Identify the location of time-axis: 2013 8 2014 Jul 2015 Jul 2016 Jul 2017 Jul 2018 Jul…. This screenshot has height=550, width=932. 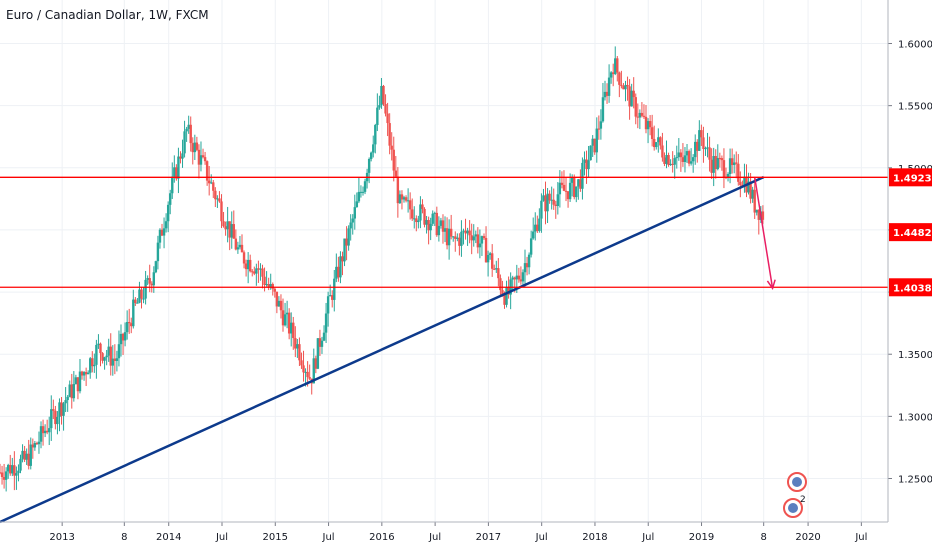
(444, 532).